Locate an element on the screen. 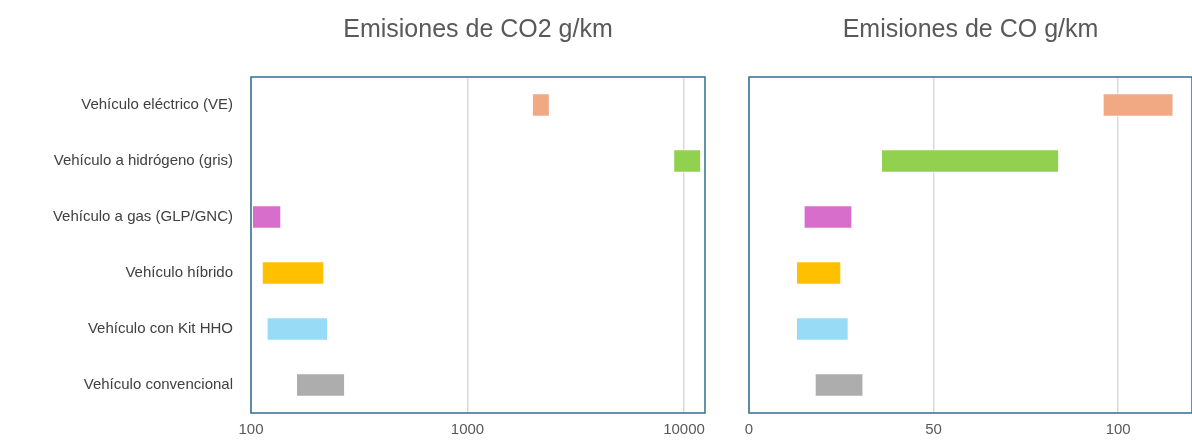 Image resolution: width=1192 pixels, height=447 pixels. x-tick-label: 50 is located at coordinates (933, 429).